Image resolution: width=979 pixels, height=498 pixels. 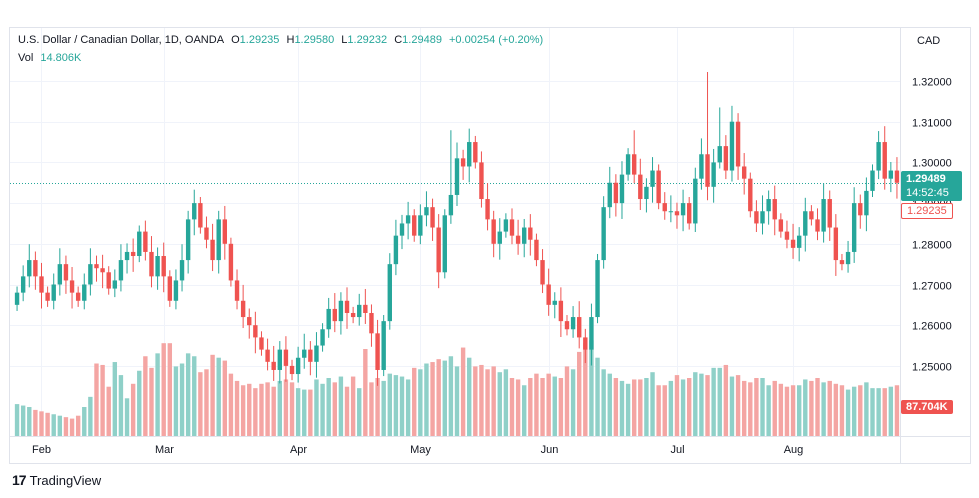 I want to click on volume-tag: 87.704K, so click(x=927, y=407).